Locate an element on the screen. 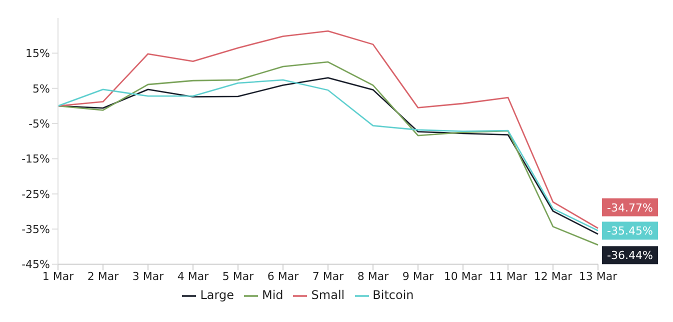 This screenshot has height=322, width=673. y-tick-label: -25% is located at coordinates (36, 194).